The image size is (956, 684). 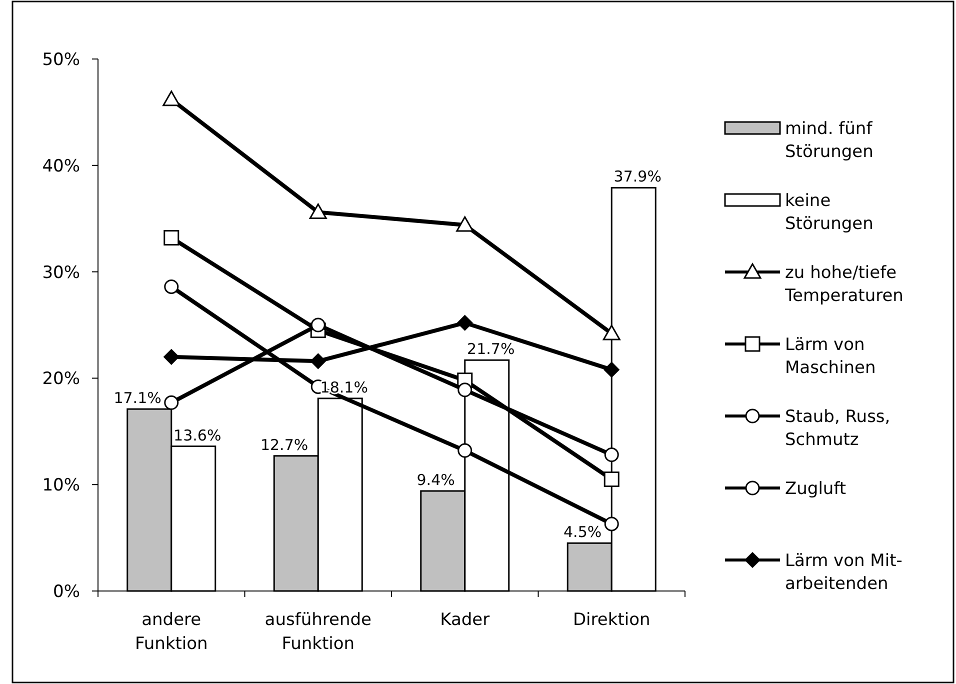 What do you see at coordinates (138, 398) in the screenshot?
I see `data-label: 17.1%` at bounding box center [138, 398].